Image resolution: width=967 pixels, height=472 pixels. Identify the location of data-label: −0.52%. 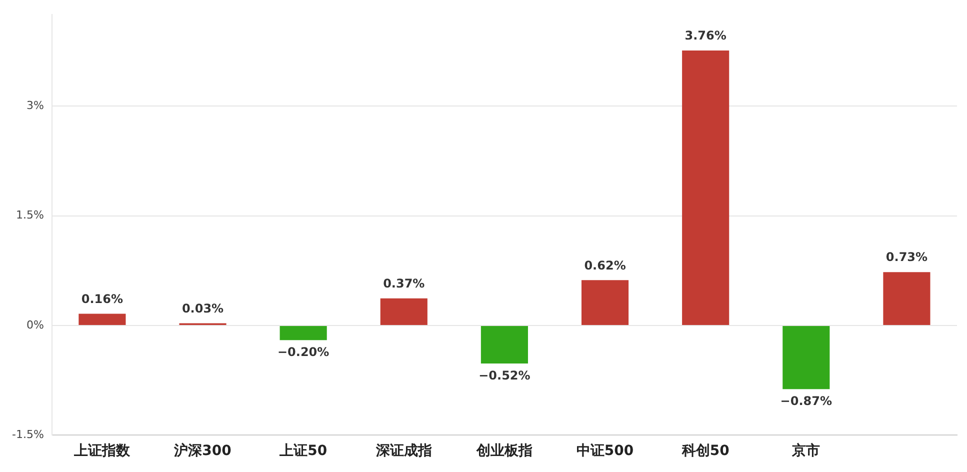
(504, 375).